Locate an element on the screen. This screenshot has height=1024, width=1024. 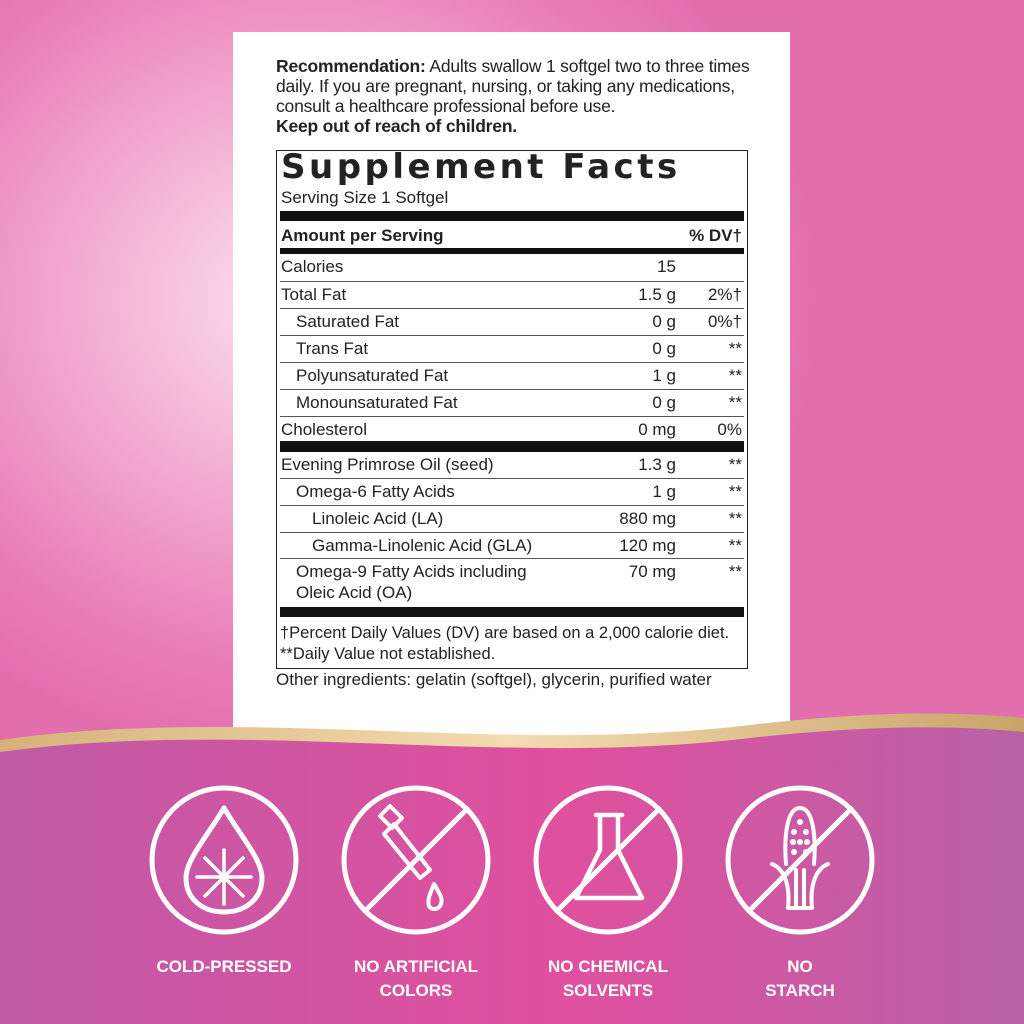
badge-label-line1: NO ARTIFICIAL is located at coordinates (416, 966).